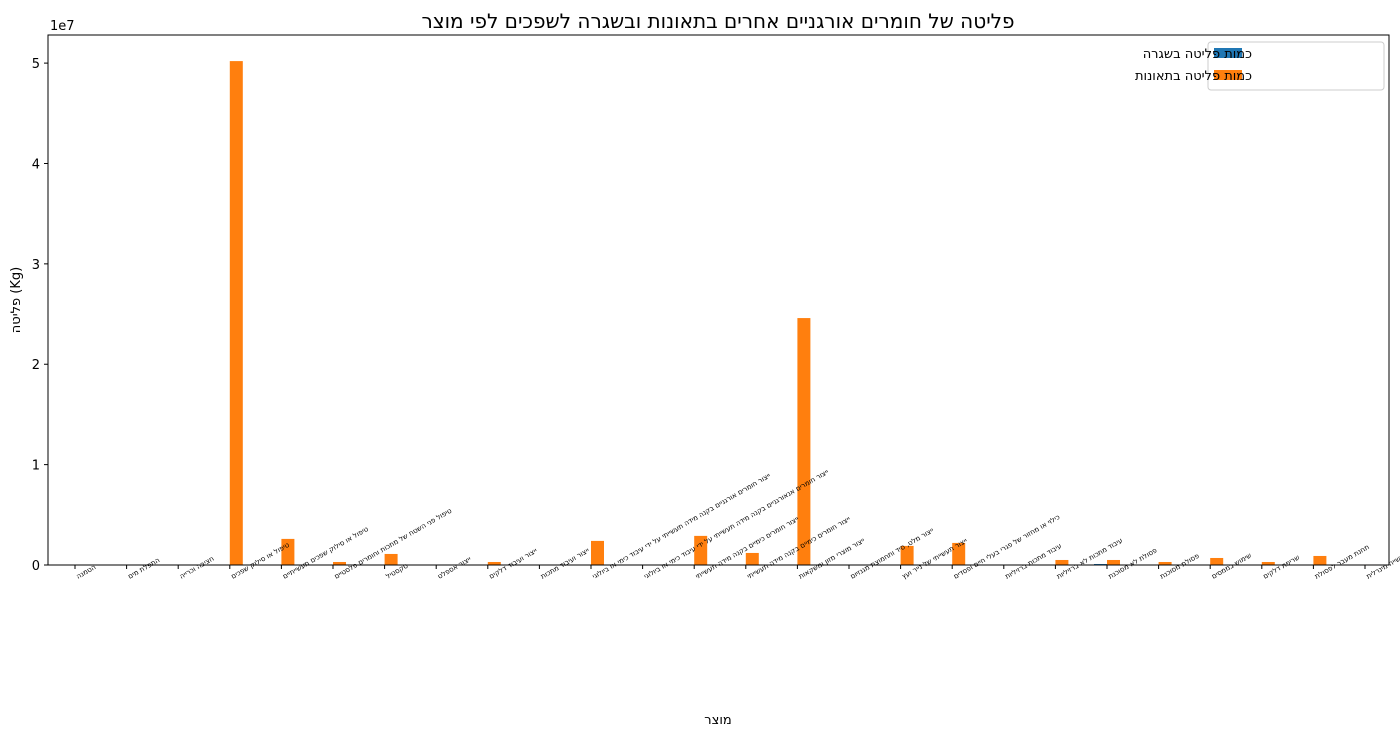  What do you see at coordinates (1281, 566) in the screenshot?
I see `x-tick-label: שריפת דלקים` at bounding box center [1281, 566].